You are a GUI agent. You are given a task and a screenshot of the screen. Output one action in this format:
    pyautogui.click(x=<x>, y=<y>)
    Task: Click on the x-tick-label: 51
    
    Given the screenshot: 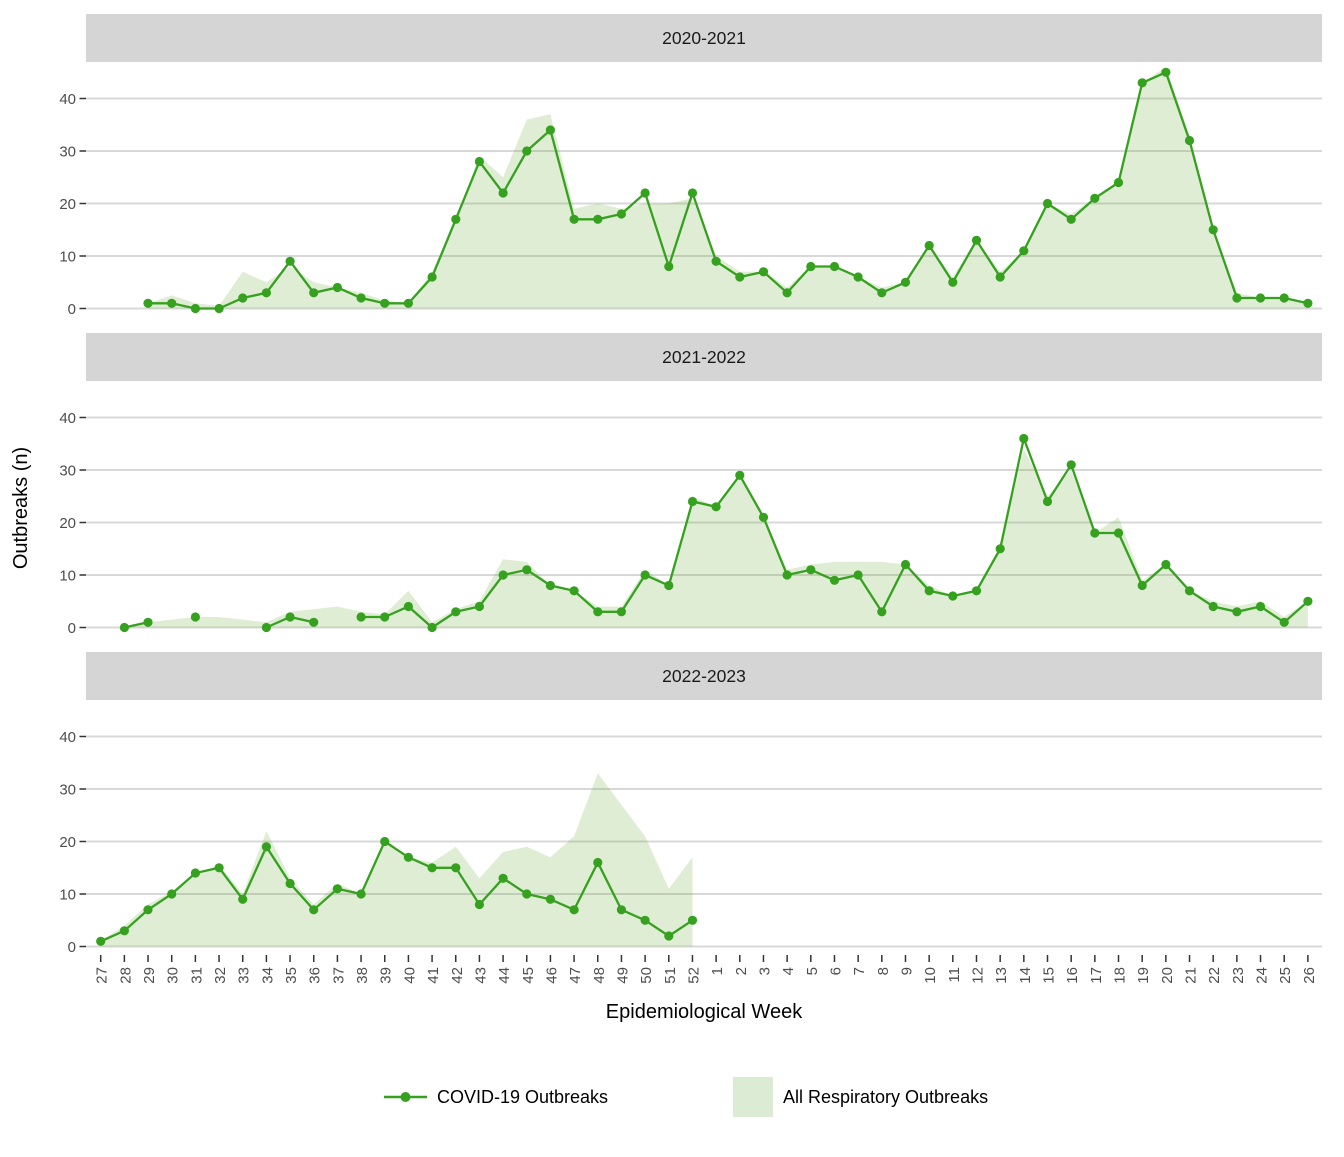 What is the action you would take?
    pyautogui.click(x=670, y=975)
    